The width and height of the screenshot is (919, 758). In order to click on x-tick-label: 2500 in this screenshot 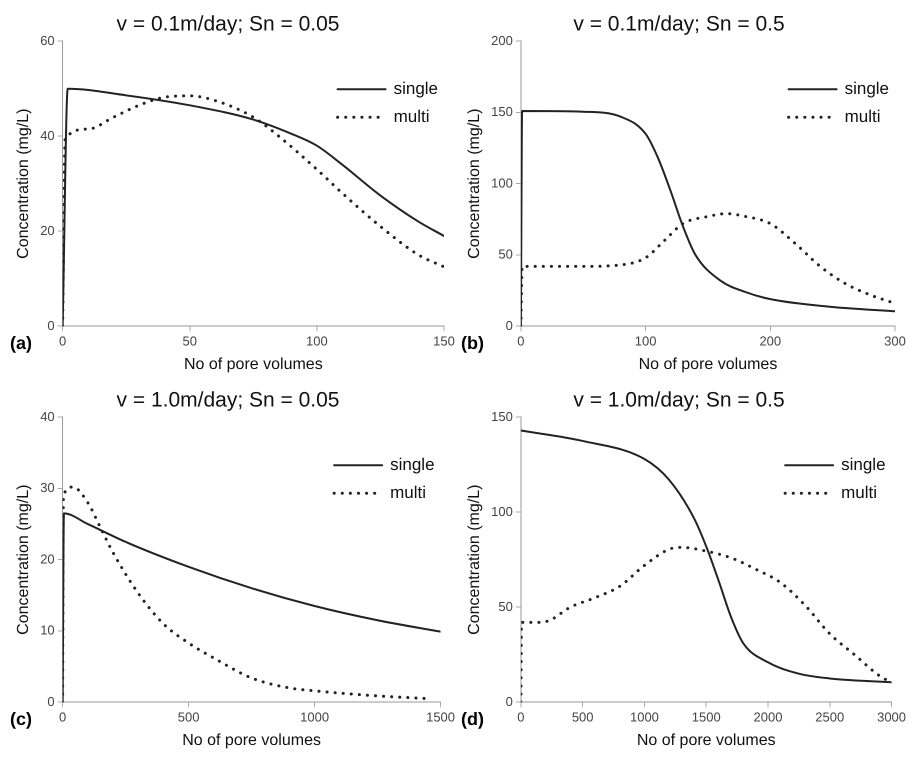, I will do `click(829, 717)`.